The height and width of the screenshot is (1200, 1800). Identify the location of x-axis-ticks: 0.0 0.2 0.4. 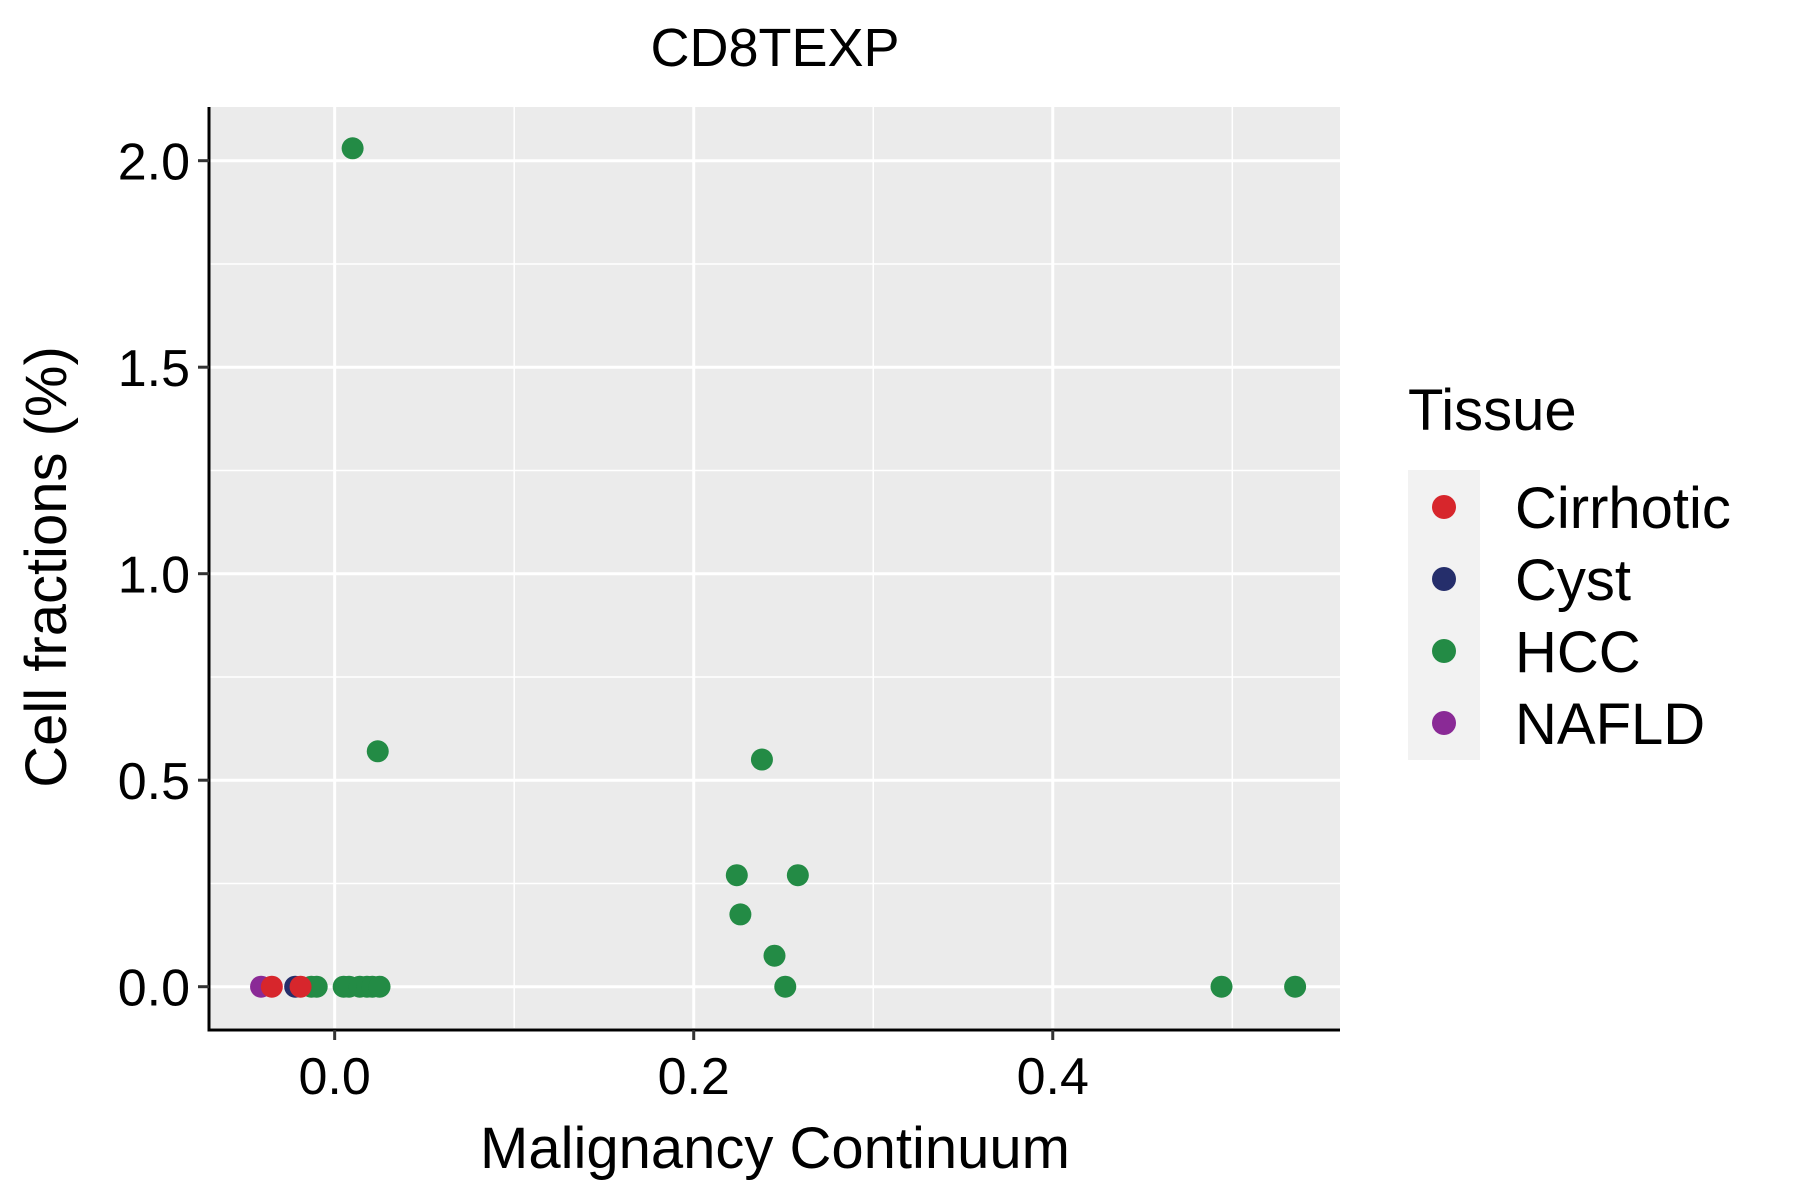
(694, 1068).